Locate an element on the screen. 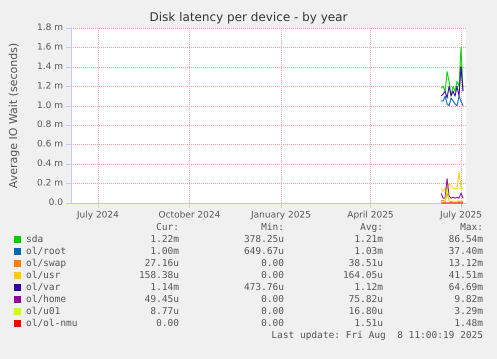 The image size is (497, 359). legend-label: ol/u01 is located at coordinates (43, 311).